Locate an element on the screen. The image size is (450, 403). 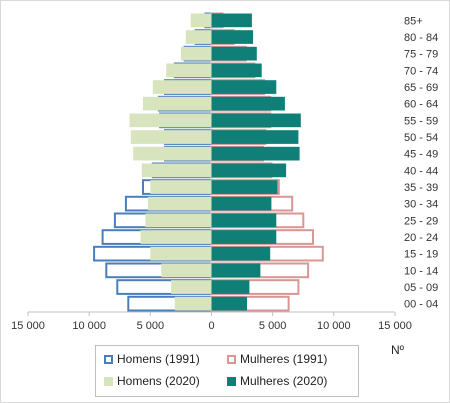
y-tick-label: 10 - 14 is located at coordinates (421, 271).